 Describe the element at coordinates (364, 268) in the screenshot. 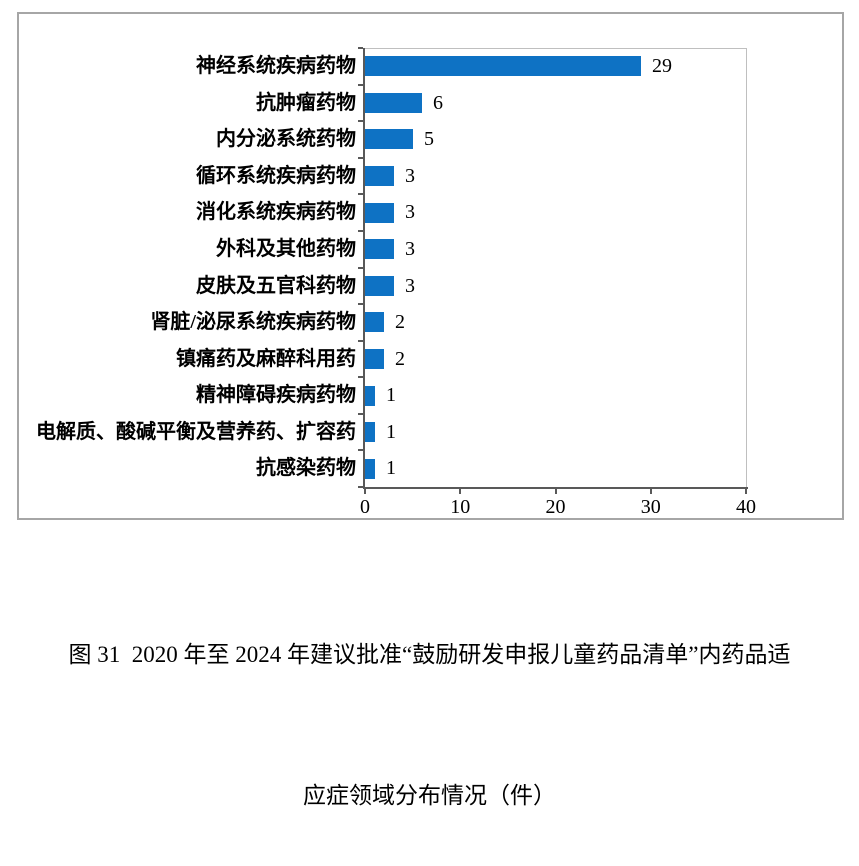

I see `y-axis-line` at that location.